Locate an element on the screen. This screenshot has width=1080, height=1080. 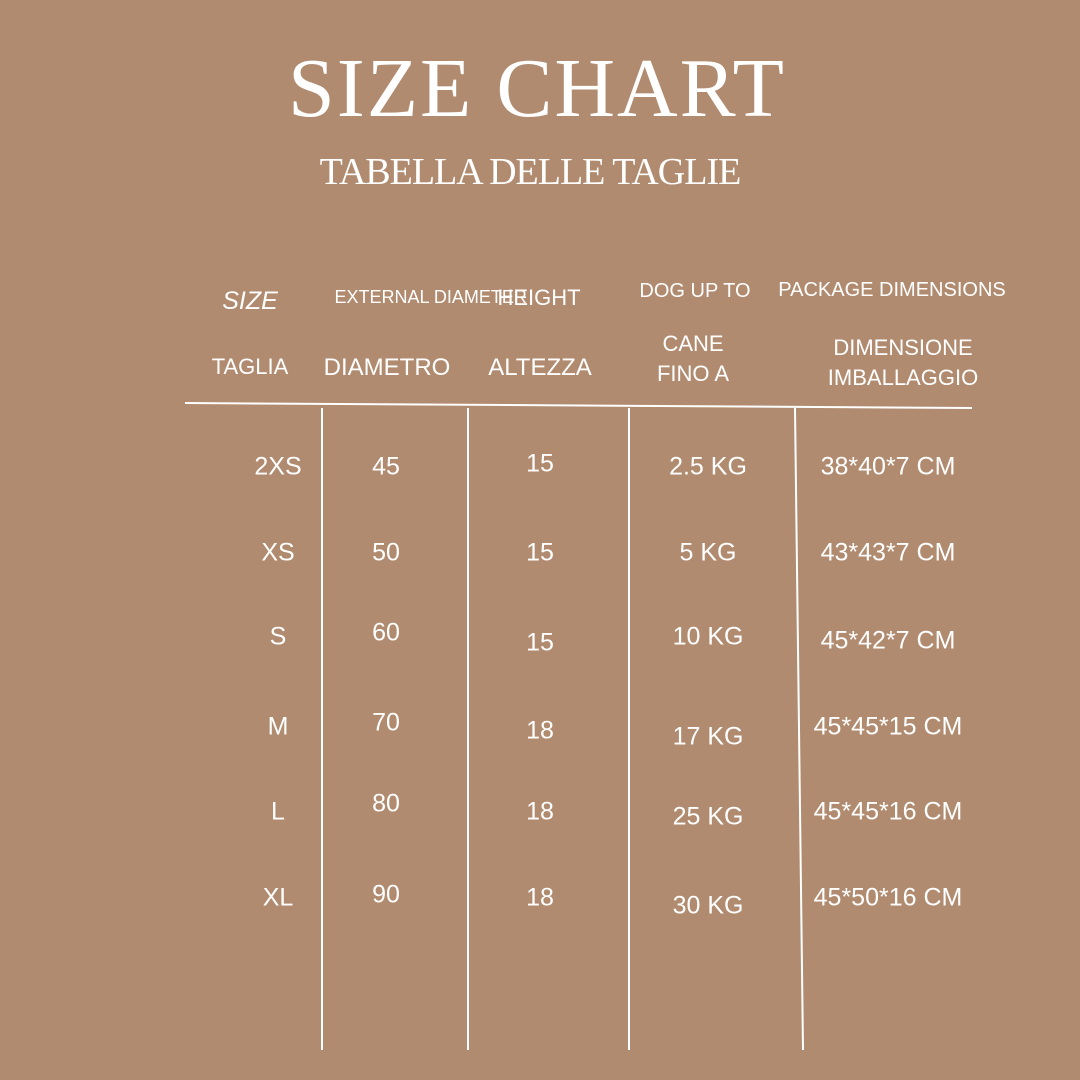
header-height: HEIGHT is located at coordinates (539, 297).